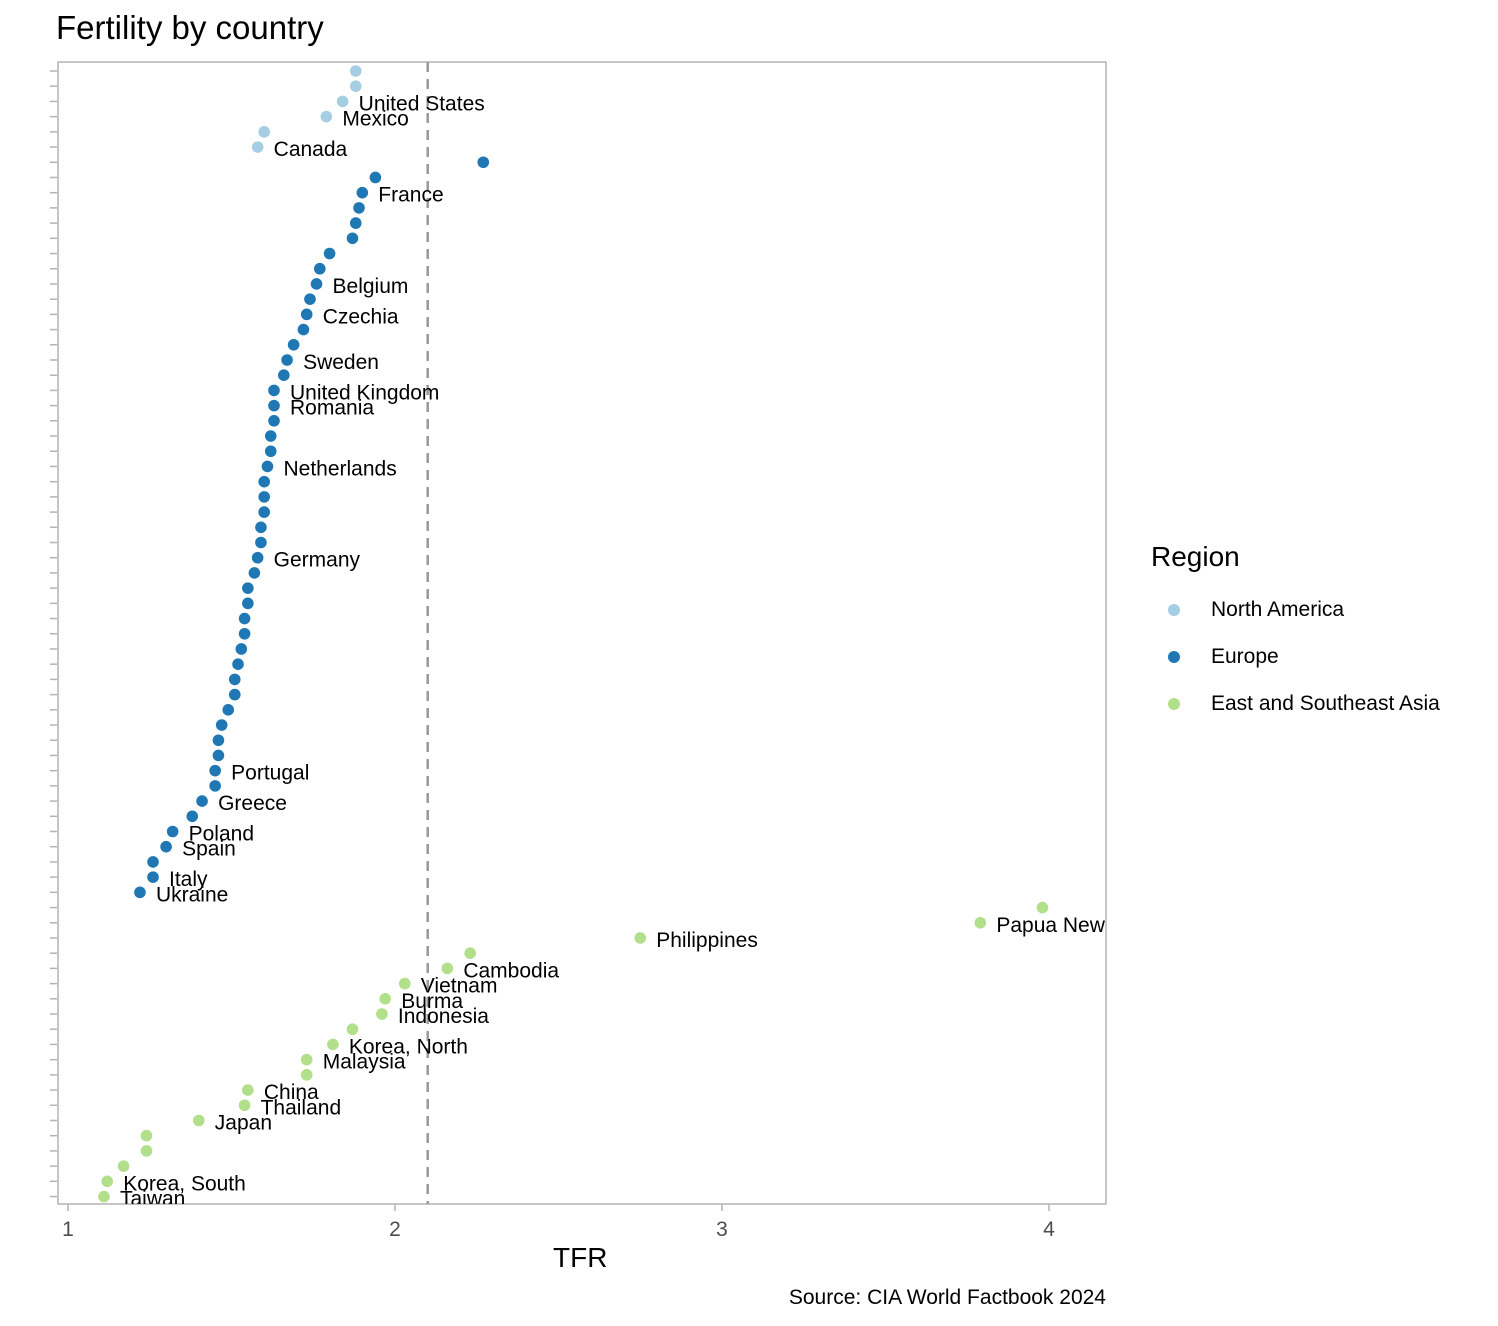 This screenshot has width=1498, height=1326. What do you see at coordinates (511, 970) in the screenshot?
I see `point-label: Cambodia` at bounding box center [511, 970].